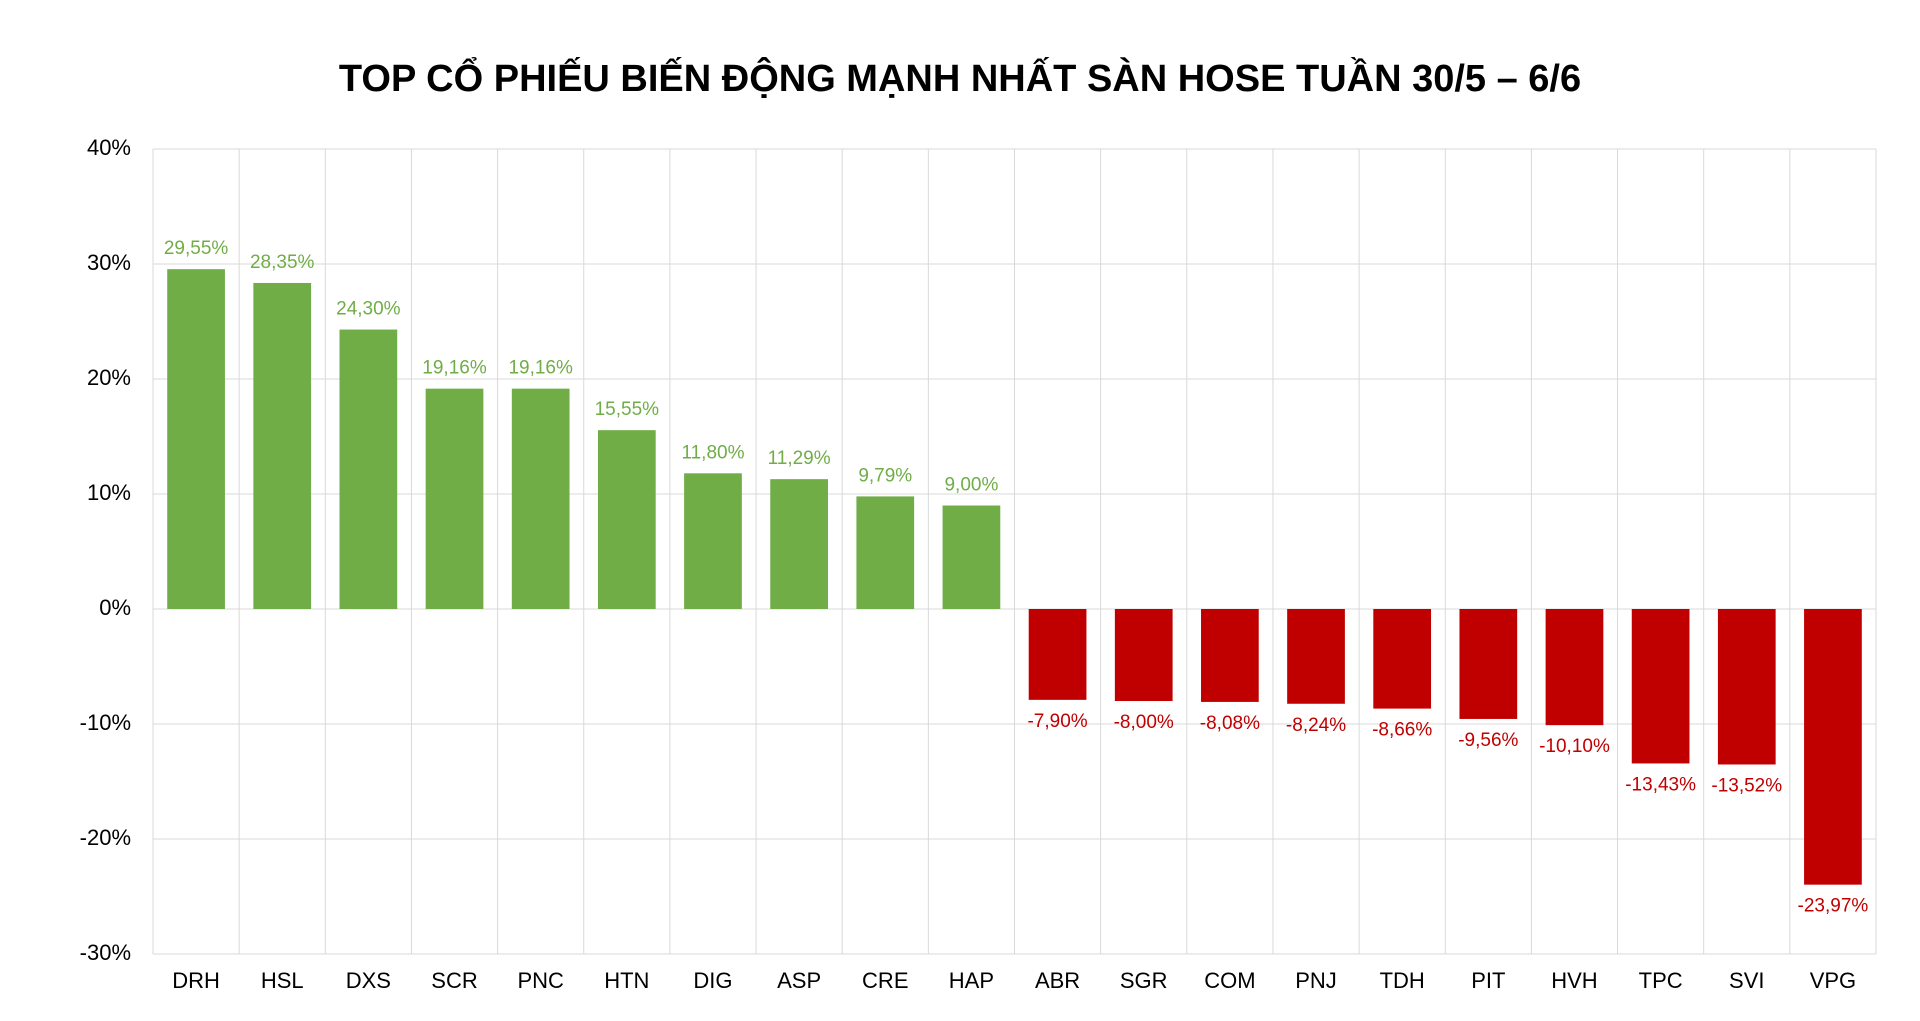 This screenshot has width=1920, height=1021. Describe the element at coordinates (1402, 980) in the screenshot. I see `x-tick-label: TDH` at that location.